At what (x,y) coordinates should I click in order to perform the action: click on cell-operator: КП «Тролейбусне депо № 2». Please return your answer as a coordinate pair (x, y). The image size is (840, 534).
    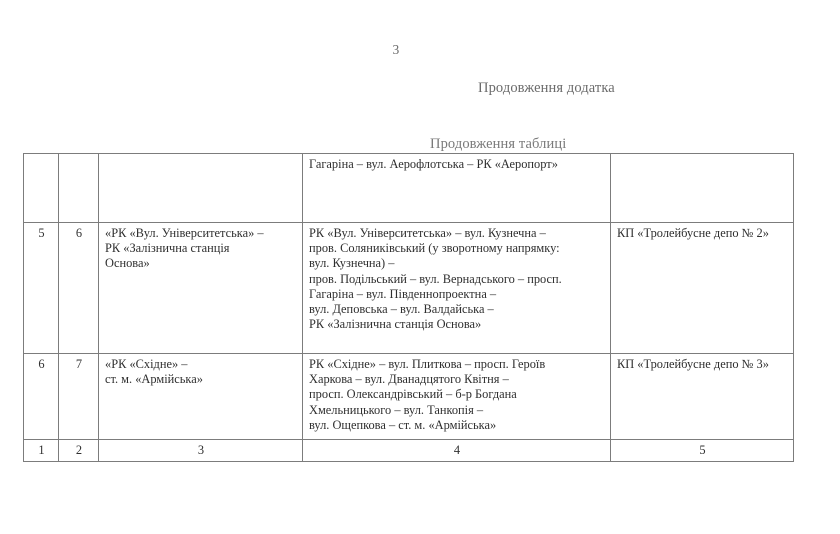
    Looking at the image, I should click on (702, 288).